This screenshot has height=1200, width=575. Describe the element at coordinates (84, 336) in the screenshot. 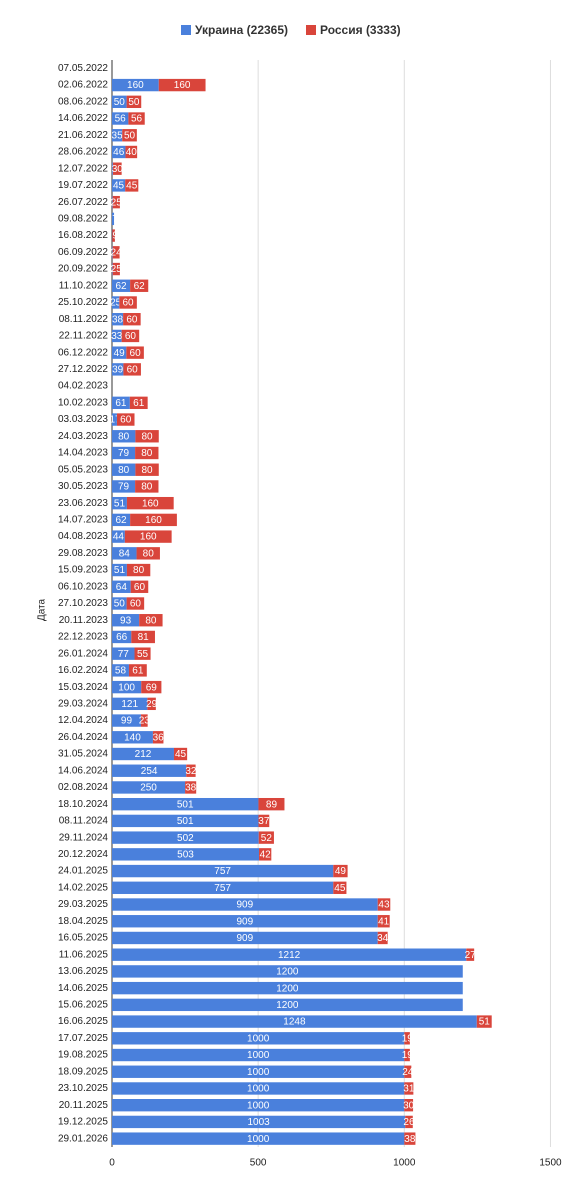

I see `y-tick-label: 22.11.2022` at that location.